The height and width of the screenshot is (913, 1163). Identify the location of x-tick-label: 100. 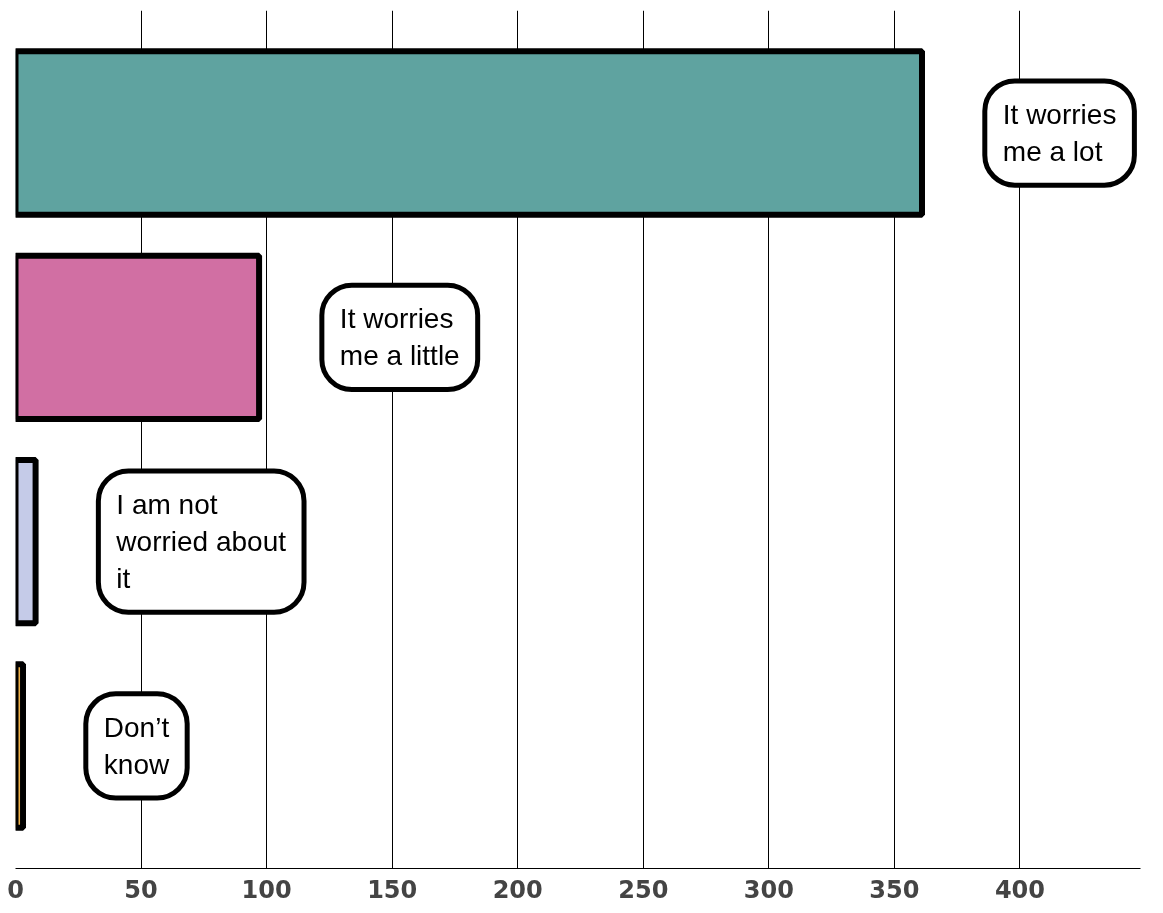
(266, 889).